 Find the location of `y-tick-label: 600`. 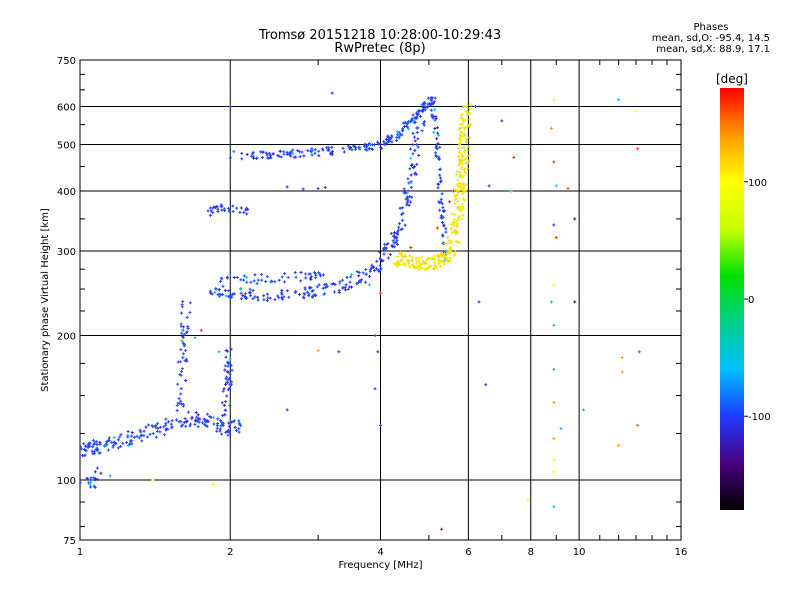

y-tick-label: 600 is located at coordinates (66, 108).